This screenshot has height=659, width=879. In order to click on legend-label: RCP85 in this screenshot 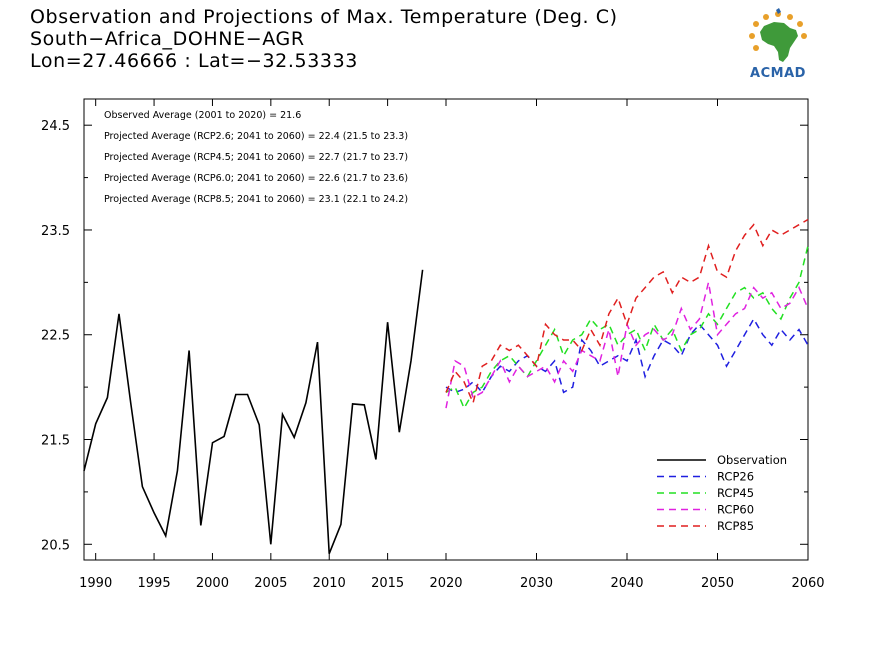, I will do `click(735, 526)`.